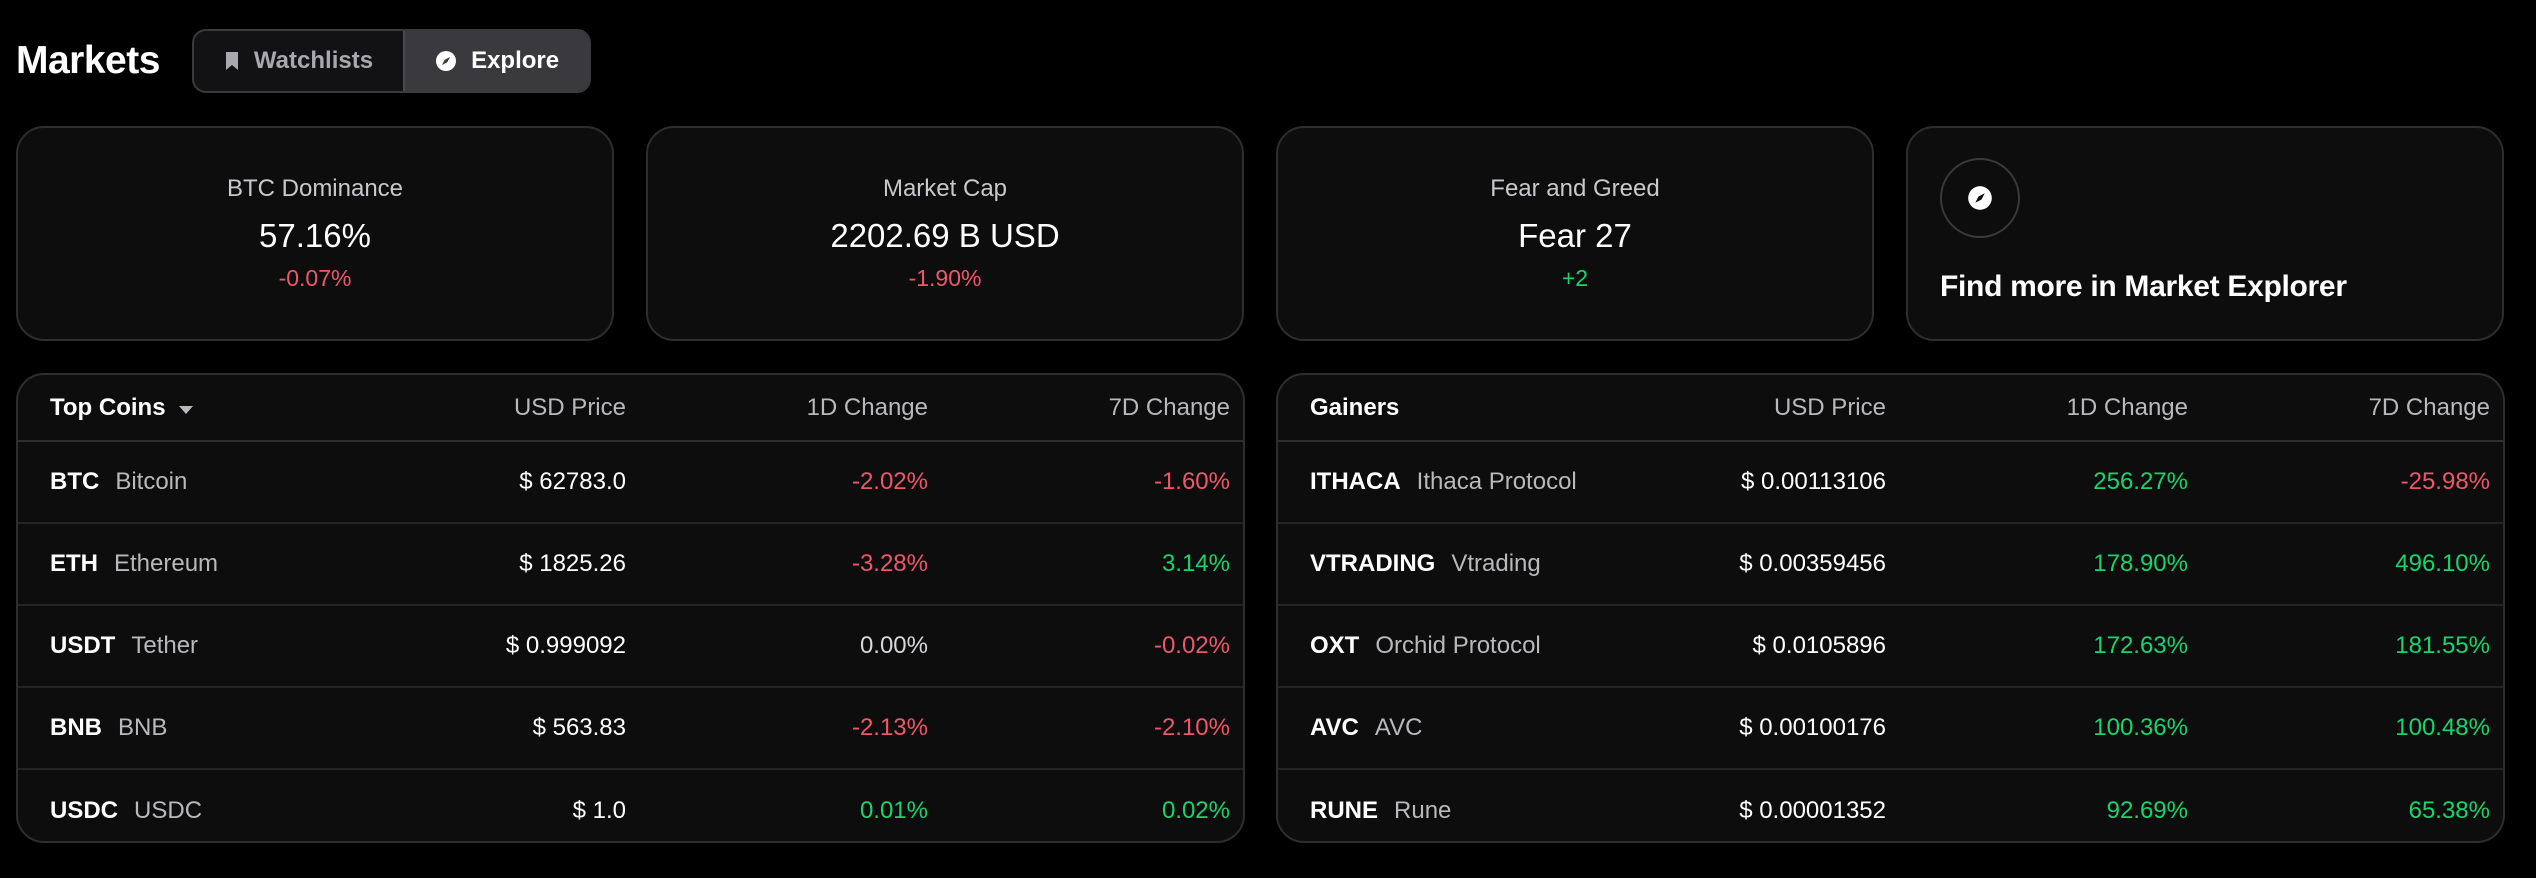 The height and width of the screenshot is (878, 2536). What do you see at coordinates (945, 278) in the screenshot?
I see `card-change: -1.90%` at bounding box center [945, 278].